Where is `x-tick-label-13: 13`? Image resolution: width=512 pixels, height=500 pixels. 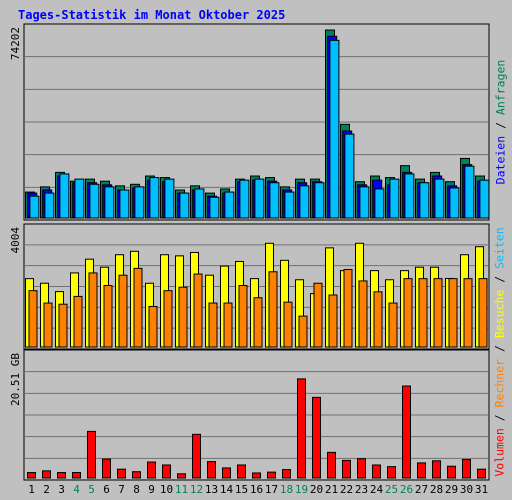 x-tick-label-13: 13 is located at coordinates (211, 489).